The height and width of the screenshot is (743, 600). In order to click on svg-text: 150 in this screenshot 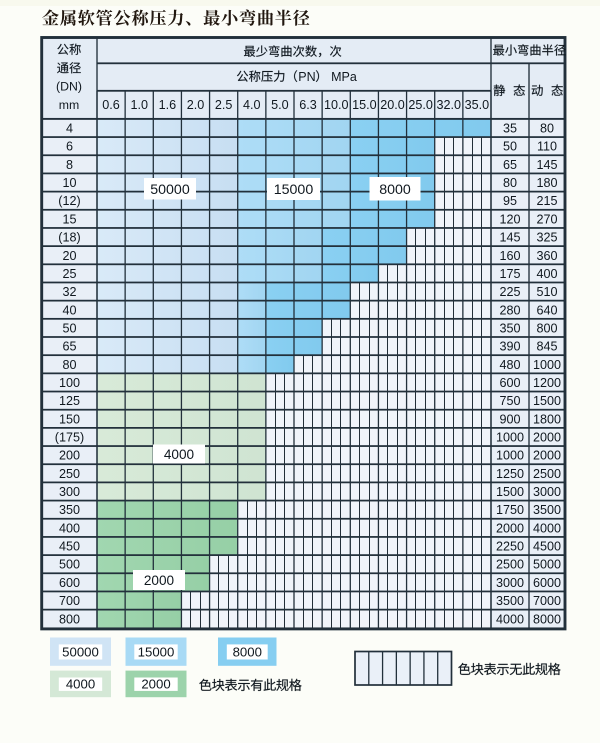, I will do `click(69, 419)`.